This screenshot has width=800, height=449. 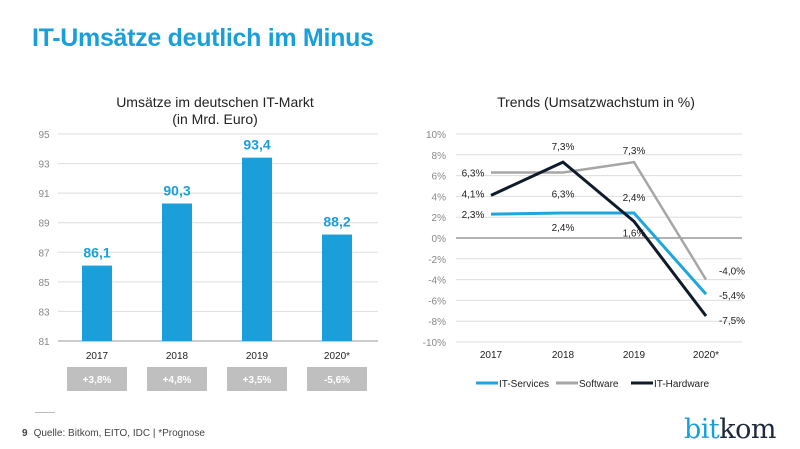 What do you see at coordinates (681, 384) in the screenshot?
I see `legend-label: IT-Hardware` at bounding box center [681, 384].